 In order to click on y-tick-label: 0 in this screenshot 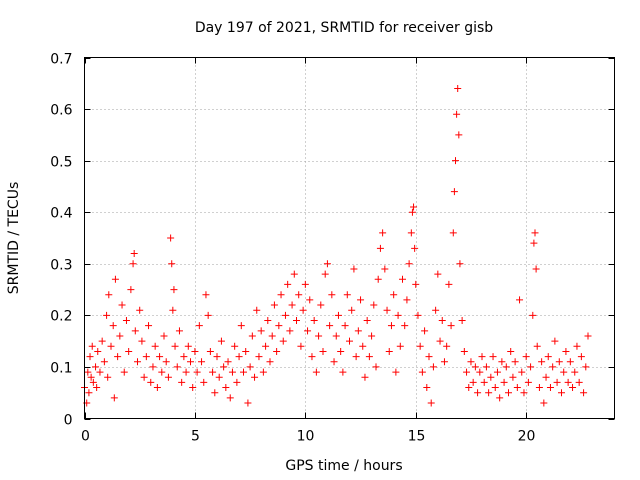, I will do `click(68, 421)`.